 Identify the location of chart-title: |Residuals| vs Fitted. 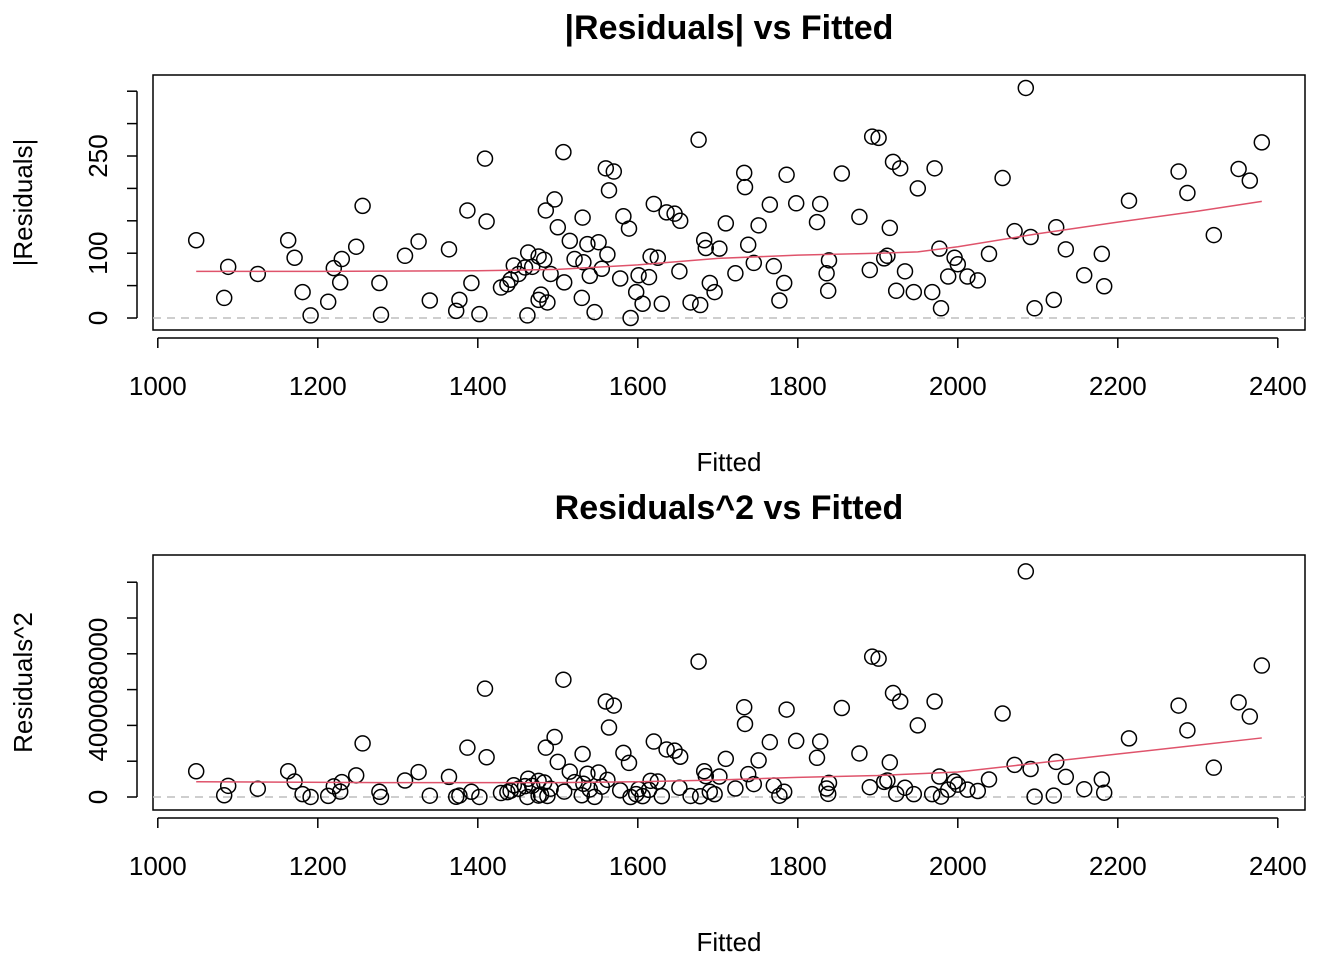
(729, 28).